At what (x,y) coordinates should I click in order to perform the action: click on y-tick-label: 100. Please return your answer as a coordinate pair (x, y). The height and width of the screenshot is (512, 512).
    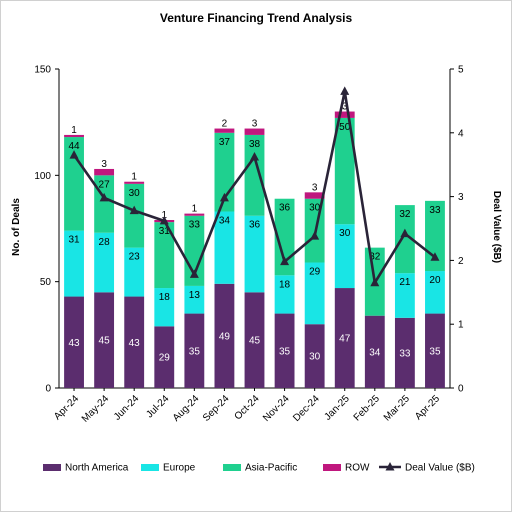
    Looking at the image, I should click on (42, 176).